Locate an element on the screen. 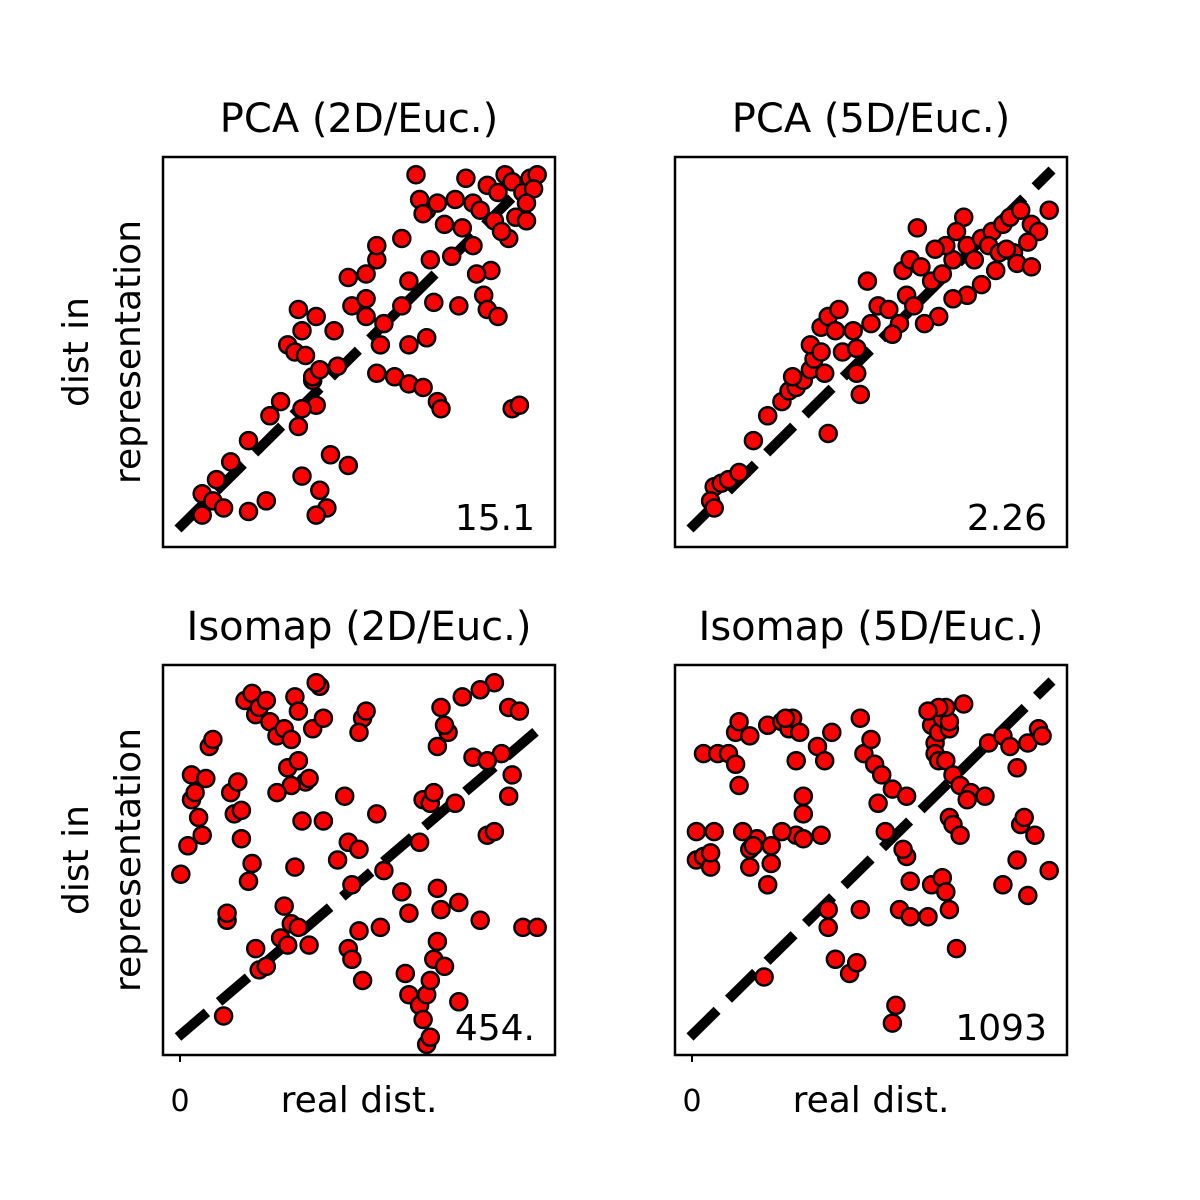 The width and height of the screenshot is (1200, 1200). score-label: 15.1 is located at coordinates (495, 518).